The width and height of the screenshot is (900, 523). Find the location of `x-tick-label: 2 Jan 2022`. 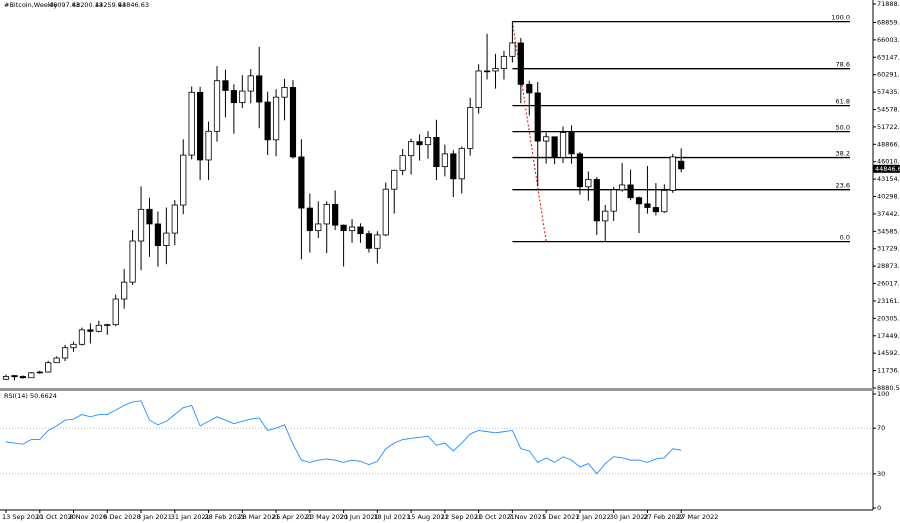

x-tick-label: 2 Jan 2022 is located at coordinates (593, 517).